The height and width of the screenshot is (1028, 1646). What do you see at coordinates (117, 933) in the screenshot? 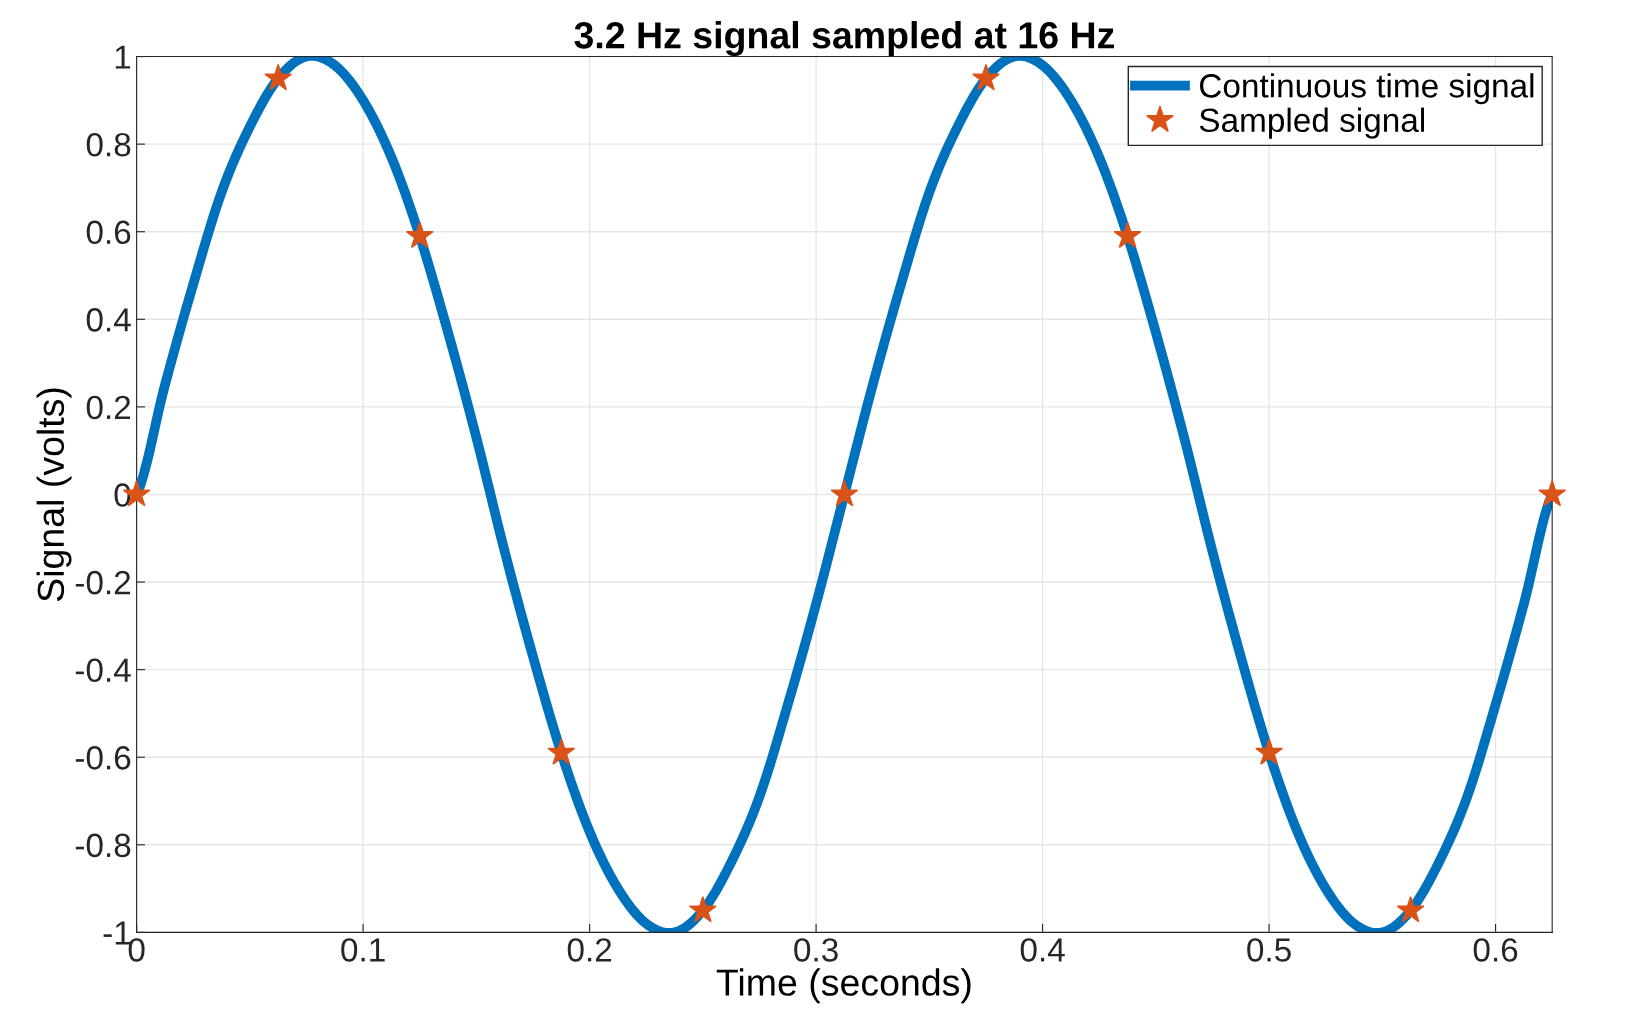
I see `y-tick-label: -1` at bounding box center [117, 933].